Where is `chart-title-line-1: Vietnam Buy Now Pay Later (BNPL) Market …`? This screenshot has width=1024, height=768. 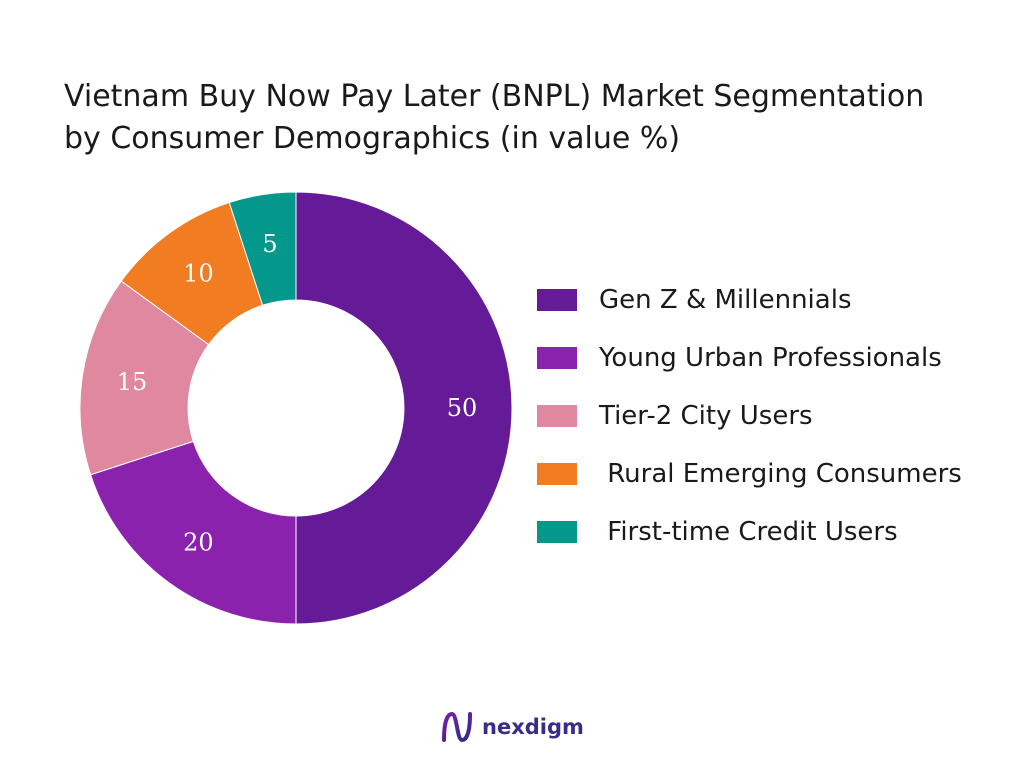
chart-title-line-1: Vietnam Buy Now Pay Later (BNPL) Market … is located at coordinates (494, 96).